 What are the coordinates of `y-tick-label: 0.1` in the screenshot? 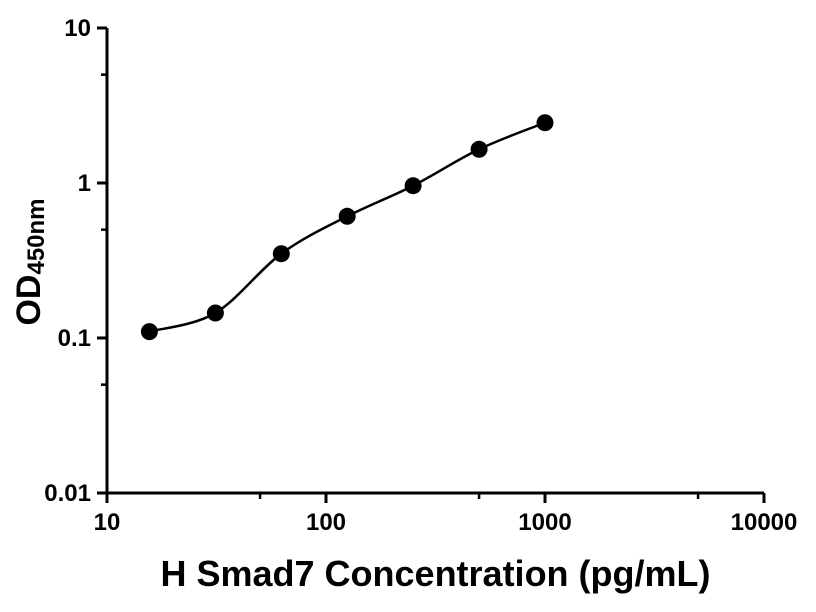 It's located at (74, 338).